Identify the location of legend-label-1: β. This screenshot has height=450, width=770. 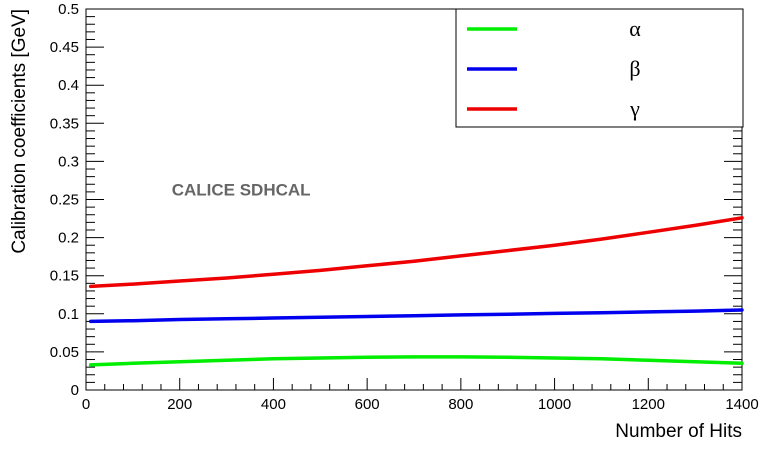
(634, 68).